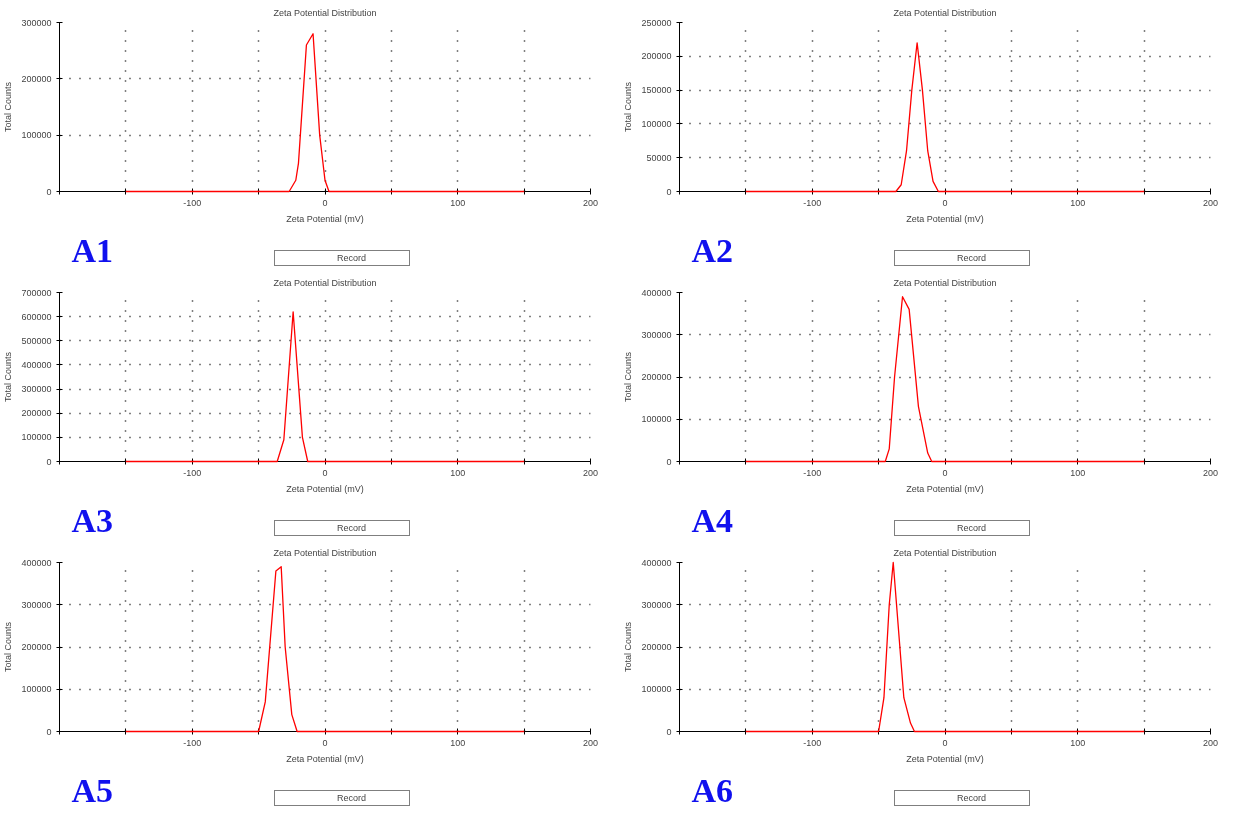 This screenshot has height=821, width=1246. What do you see at coordinates (656, 90) in the screenshot?
I see `y-tick-label: 150000` at bounding box center [656, 90].